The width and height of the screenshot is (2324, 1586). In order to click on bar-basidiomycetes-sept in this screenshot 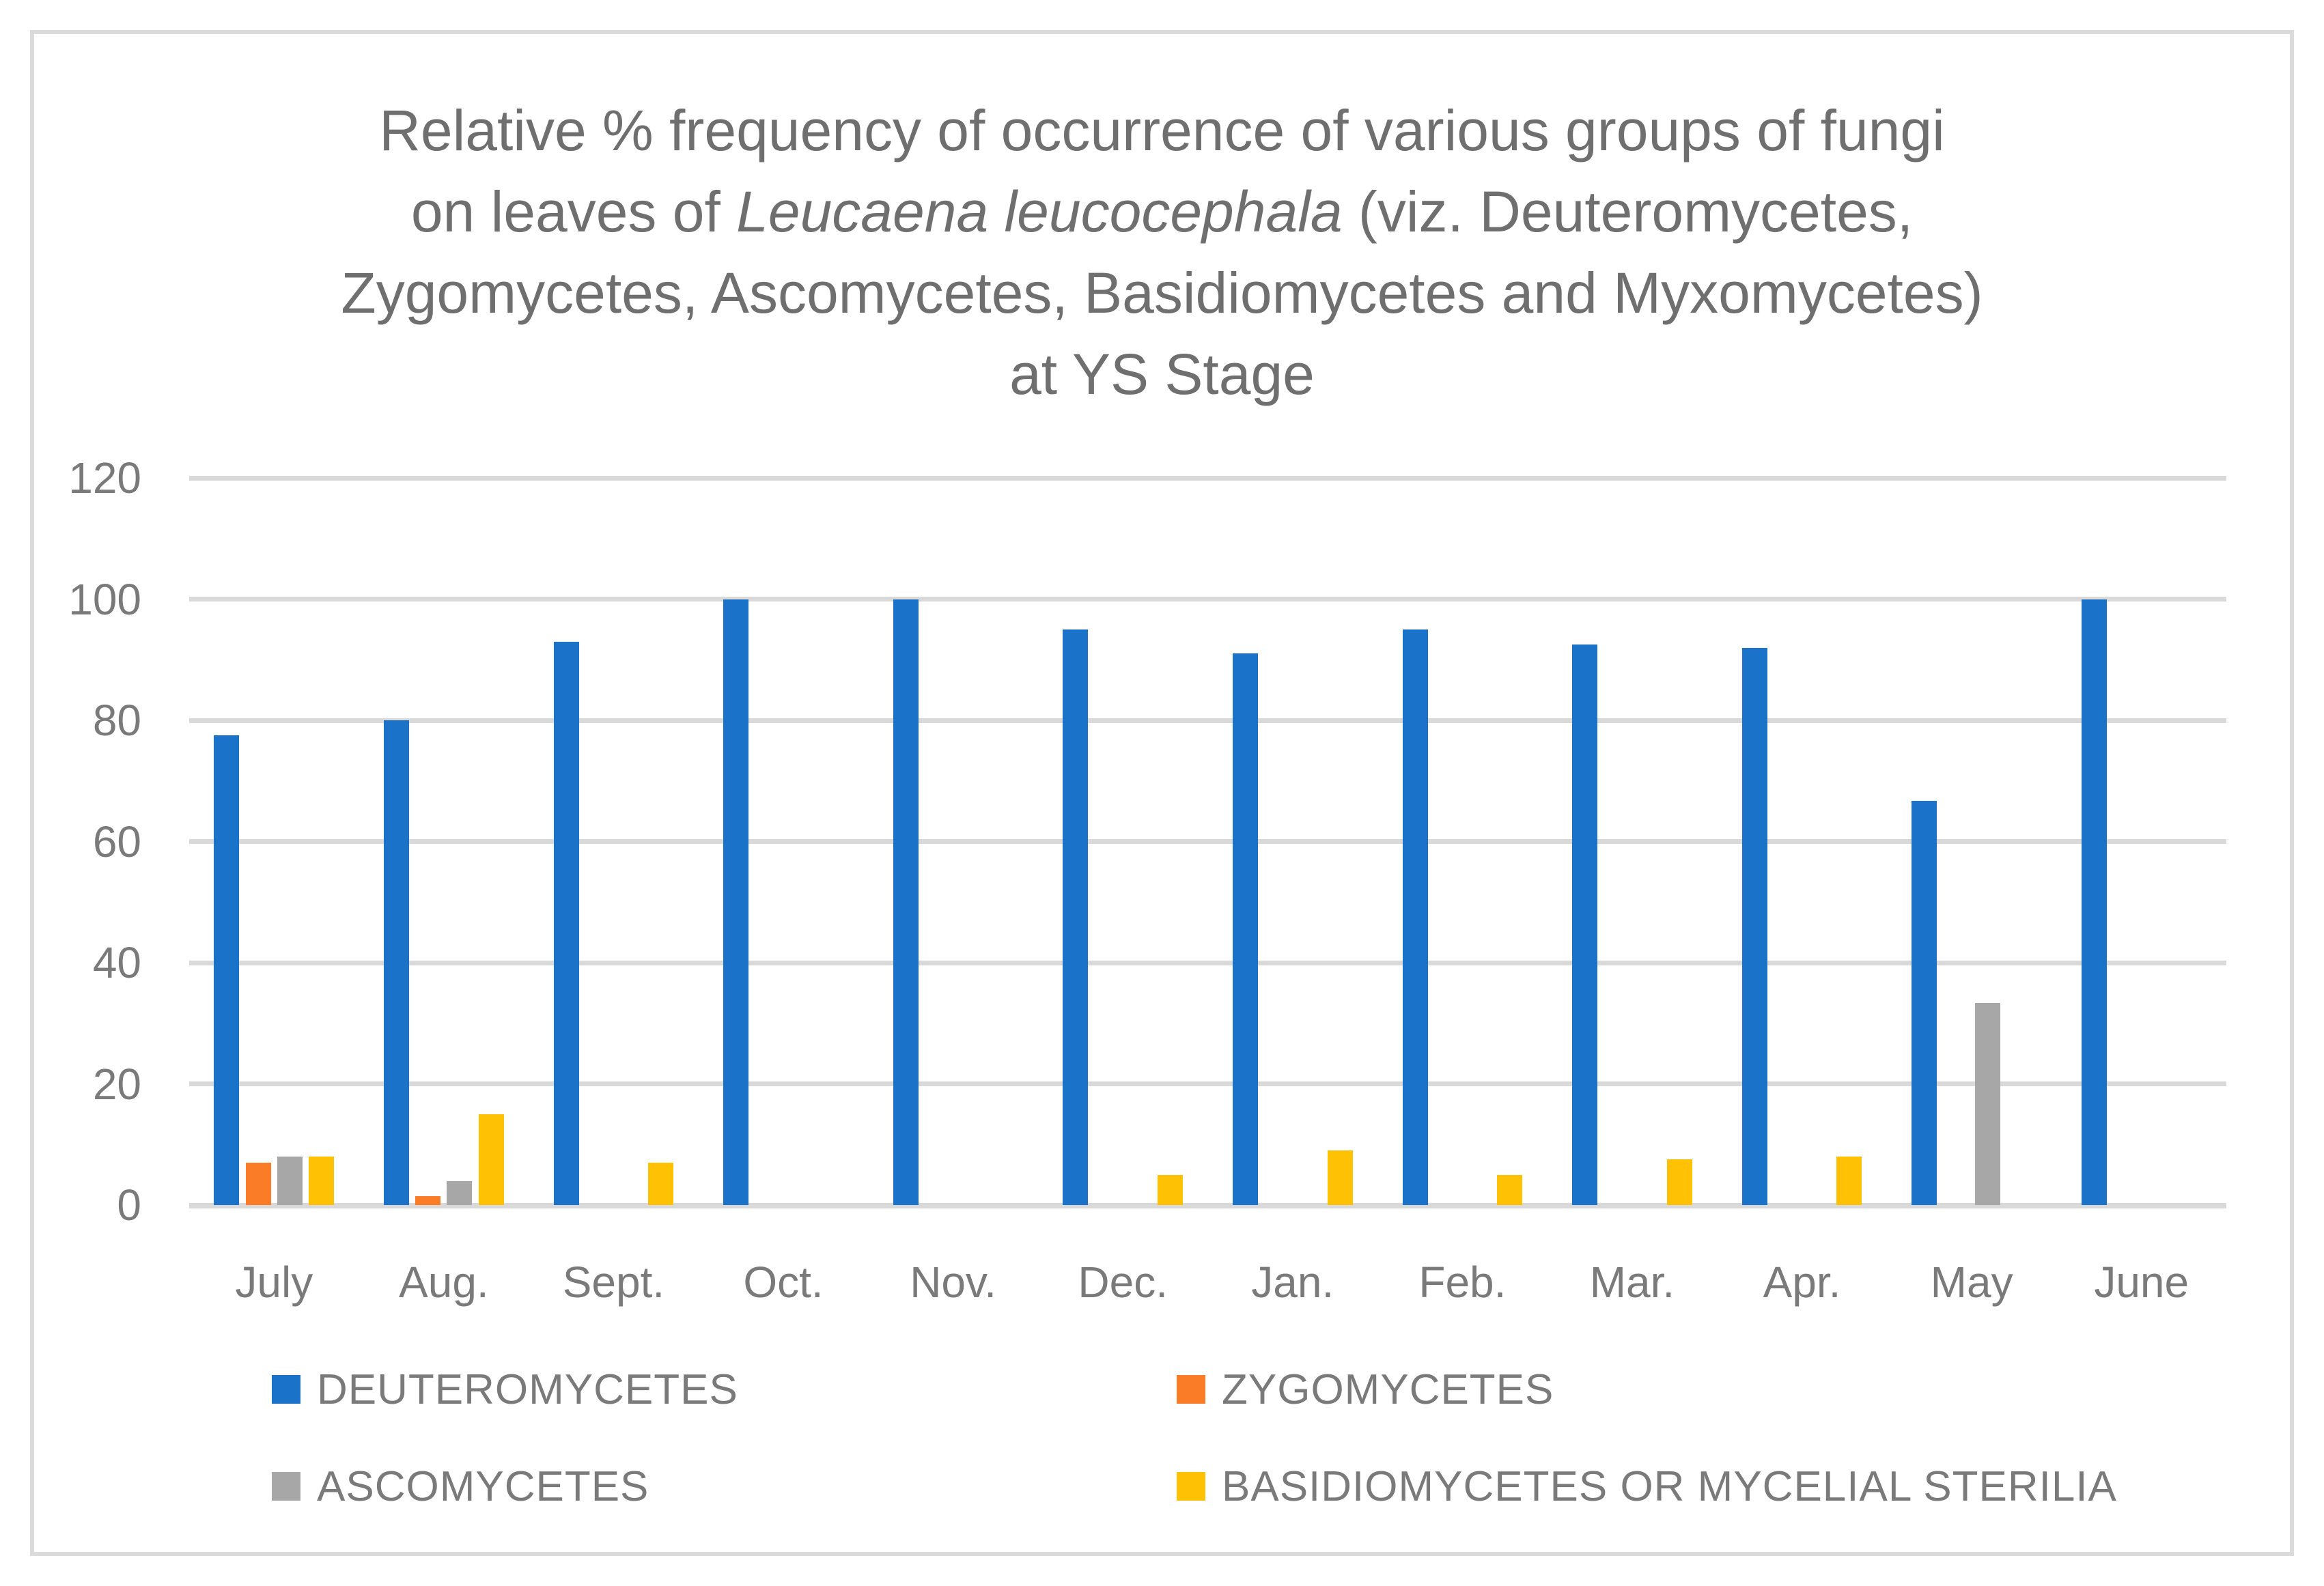, I will do `click(661, 1183)`.